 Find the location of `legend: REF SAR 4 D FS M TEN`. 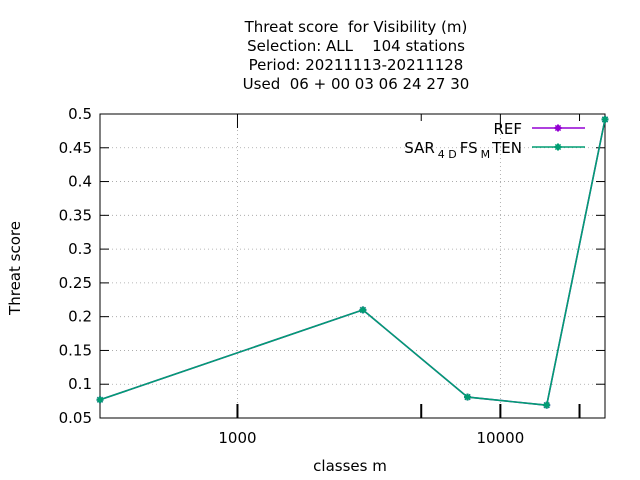

legend: REF SAR 4 D FS M TEN is located at coordinates (494, 140).